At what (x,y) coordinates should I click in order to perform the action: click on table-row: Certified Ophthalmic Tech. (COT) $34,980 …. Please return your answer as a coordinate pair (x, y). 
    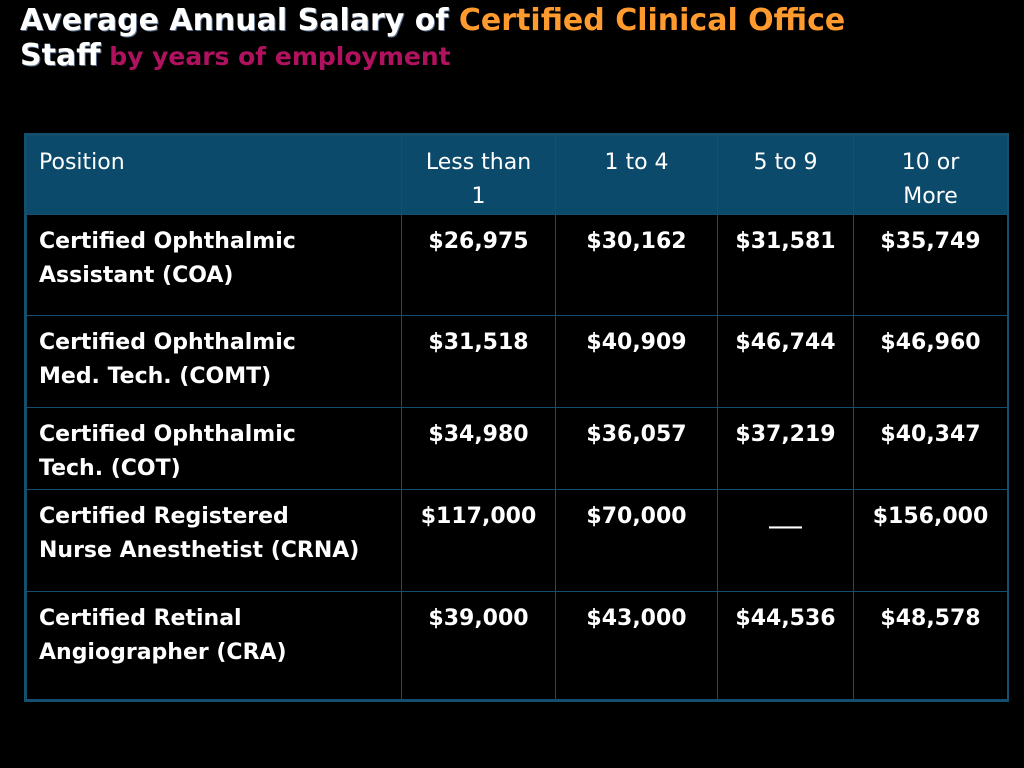
    Looking at the image, I should click on (517, 448).